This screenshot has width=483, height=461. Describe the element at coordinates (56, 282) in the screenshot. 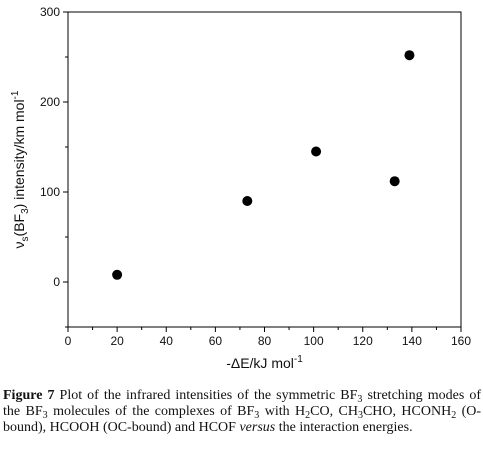

I see `y-tick-label: 0` at that location.